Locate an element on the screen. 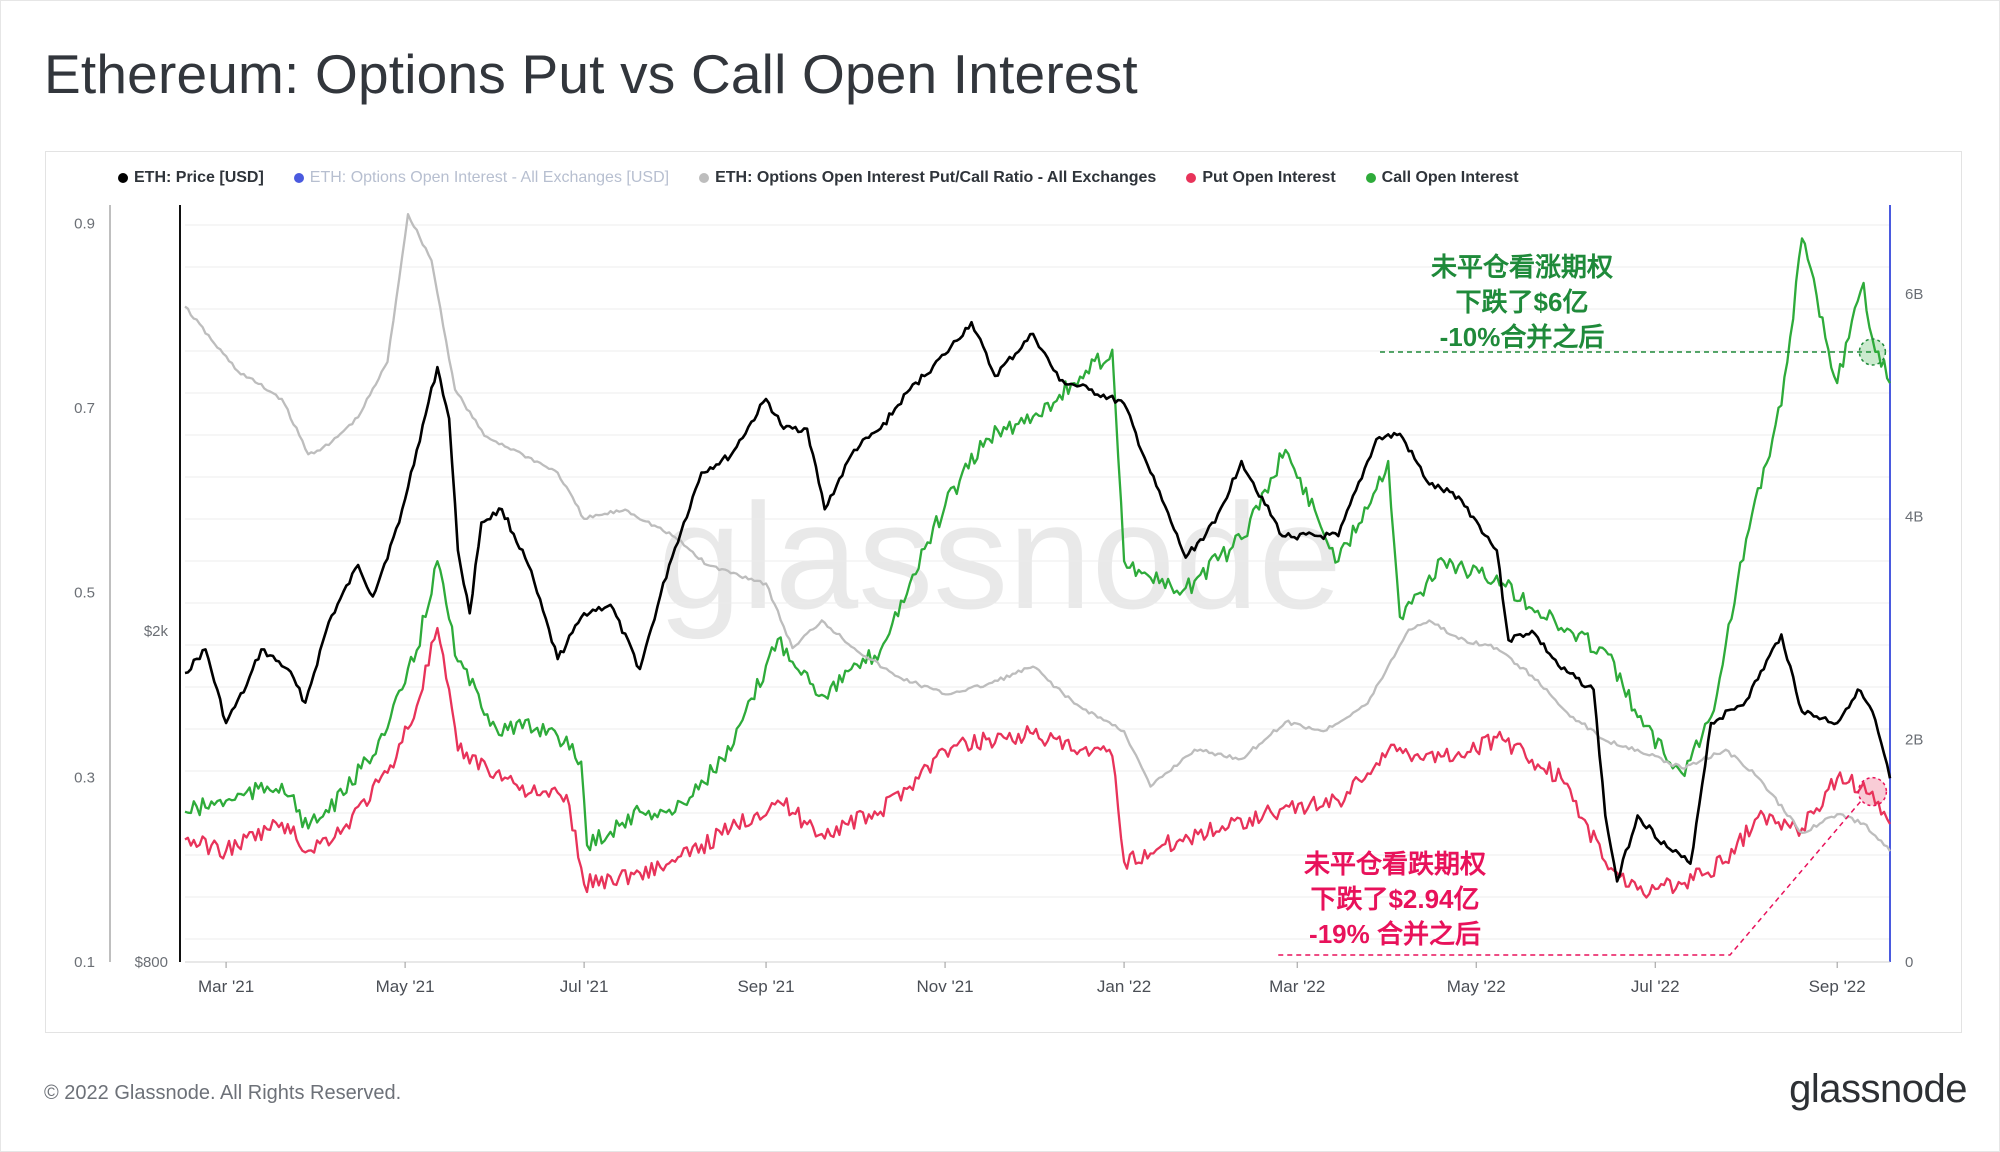 Image resolution: width=2000 pixels, height=1152 pixels. x-tick-label: Jan '22 is located at coordinates (1124, 986).